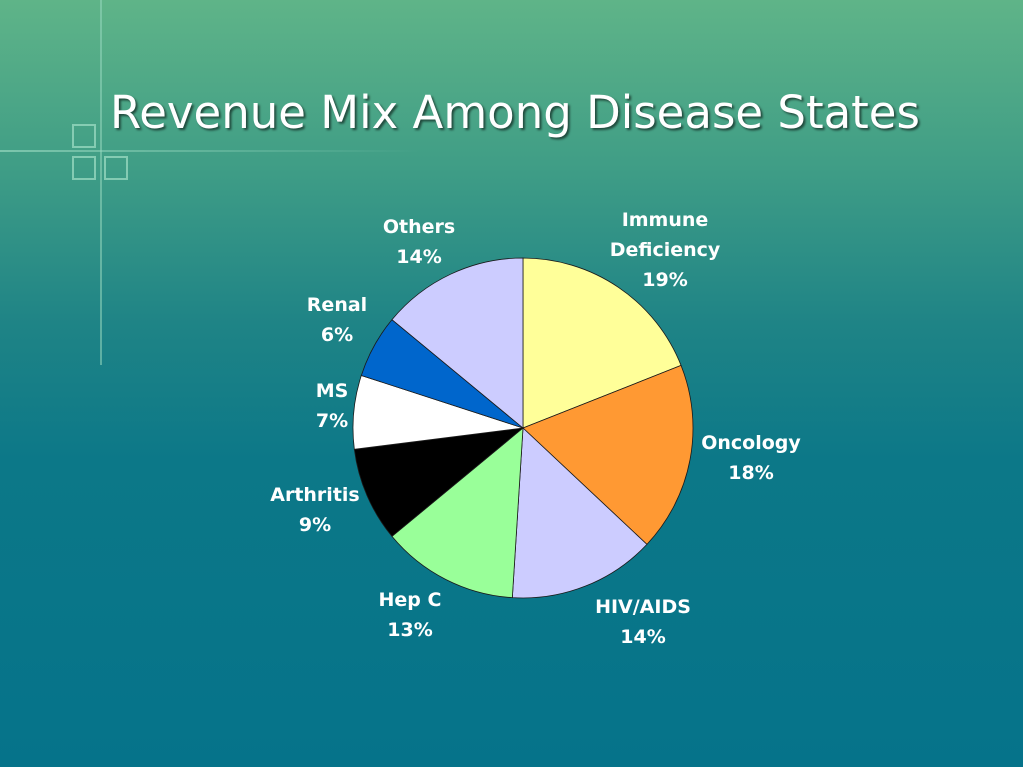  Describe the element at coordinates (439, 482) in the screenshot. I see `pie-slice-arthritis` at that location.